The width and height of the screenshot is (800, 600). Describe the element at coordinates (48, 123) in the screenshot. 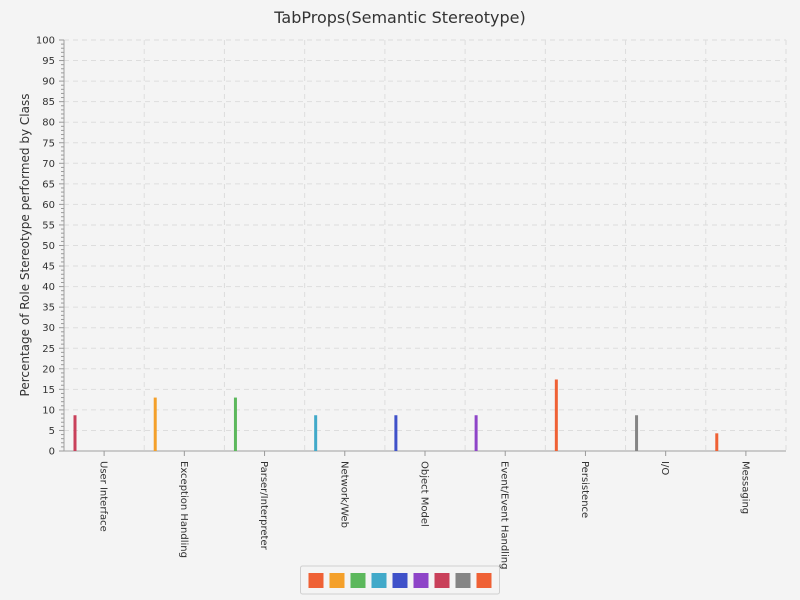

I see `y-tick-label: 80` at that location.